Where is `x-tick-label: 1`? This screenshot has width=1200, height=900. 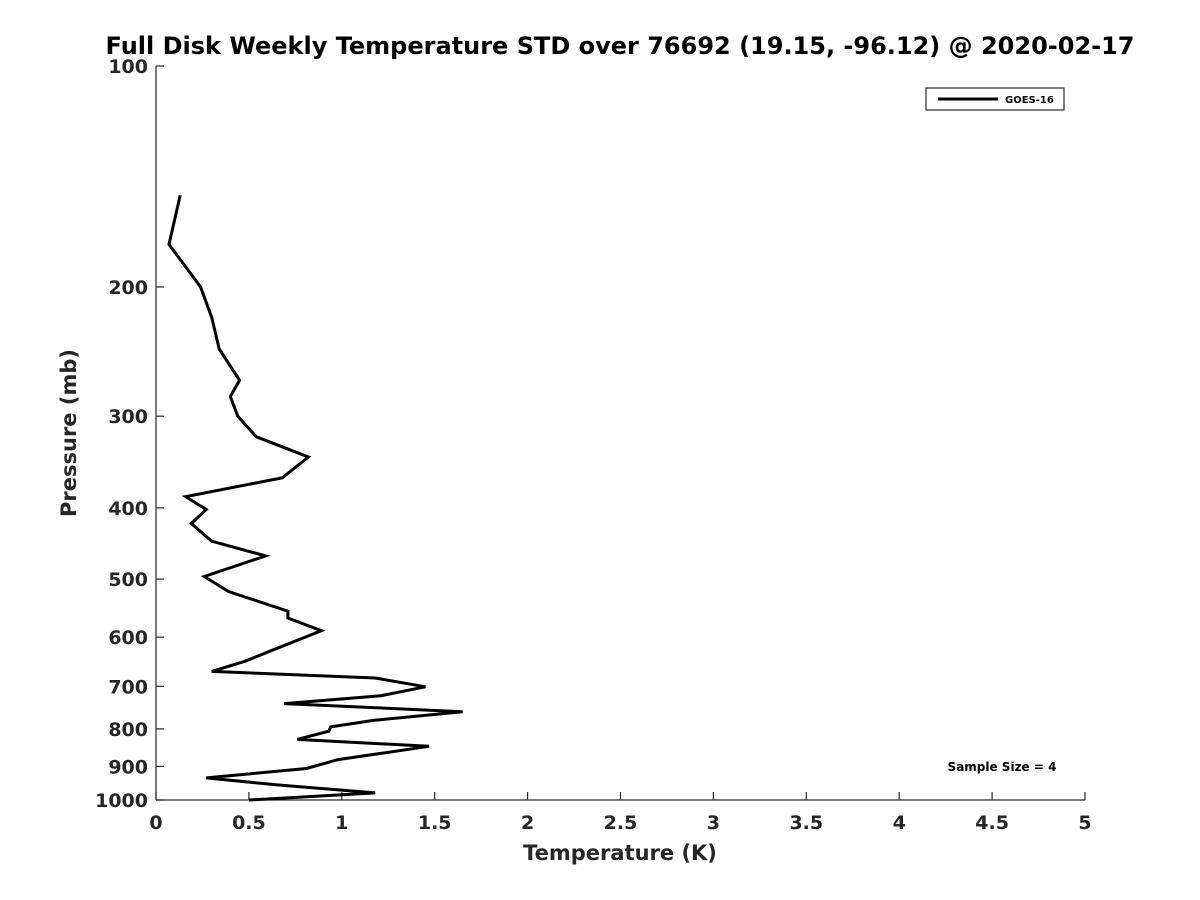 x-tick-label: 1 is located at coordinates (341, 823).